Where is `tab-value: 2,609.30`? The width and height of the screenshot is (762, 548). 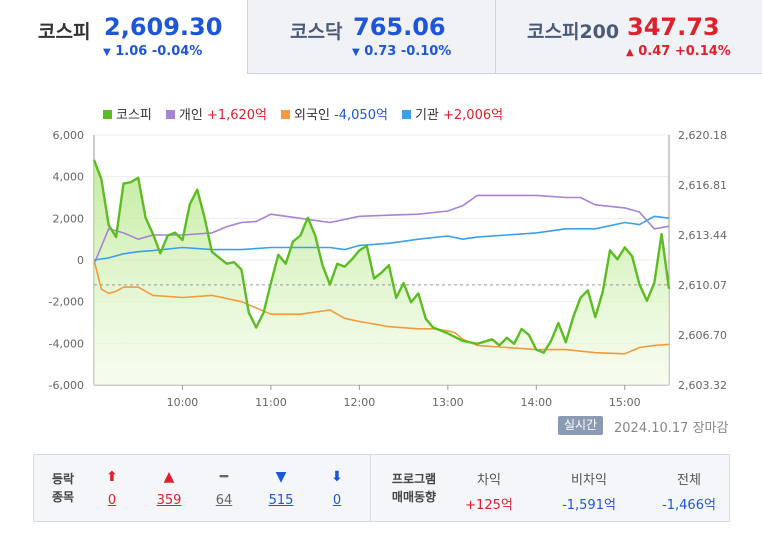 tab-value: 2,609.30 is located at coordinates (163, 27).